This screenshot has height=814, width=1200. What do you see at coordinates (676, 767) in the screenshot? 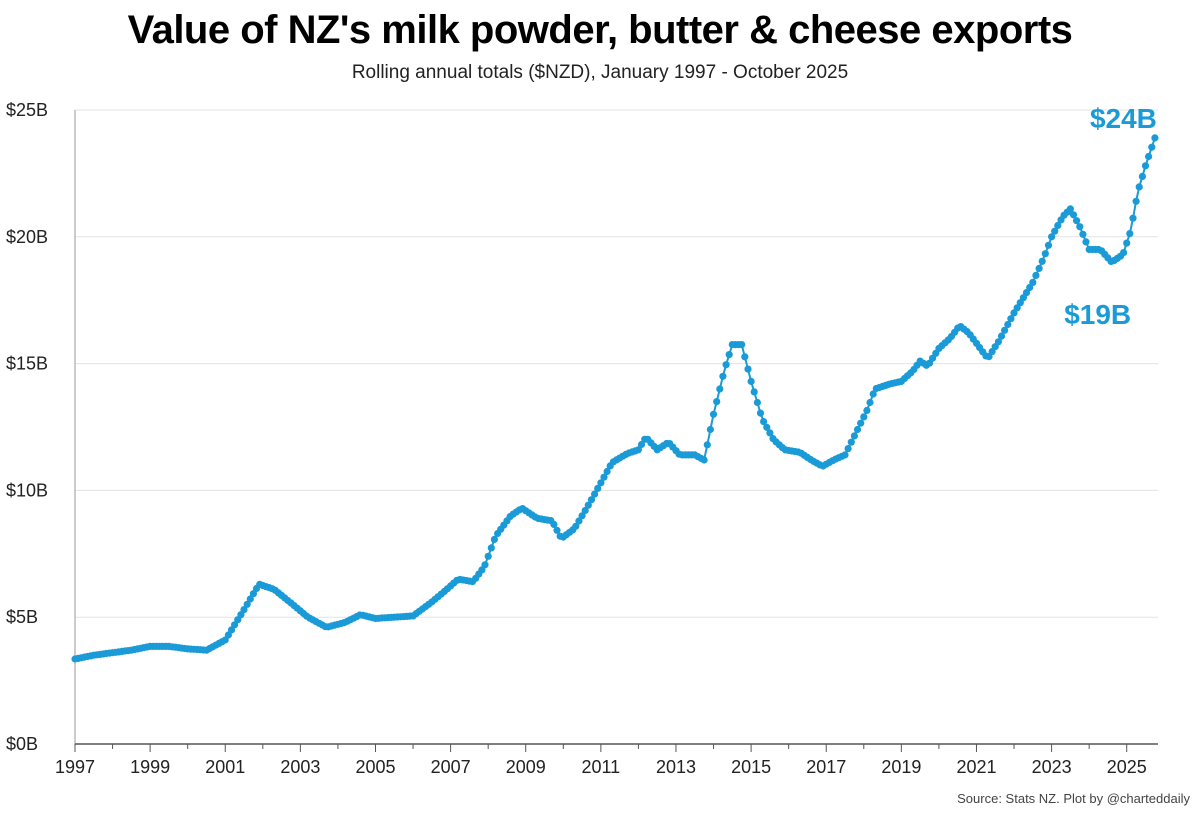
I see `x-tick-label: 2013` at bounding box center [676, 767].